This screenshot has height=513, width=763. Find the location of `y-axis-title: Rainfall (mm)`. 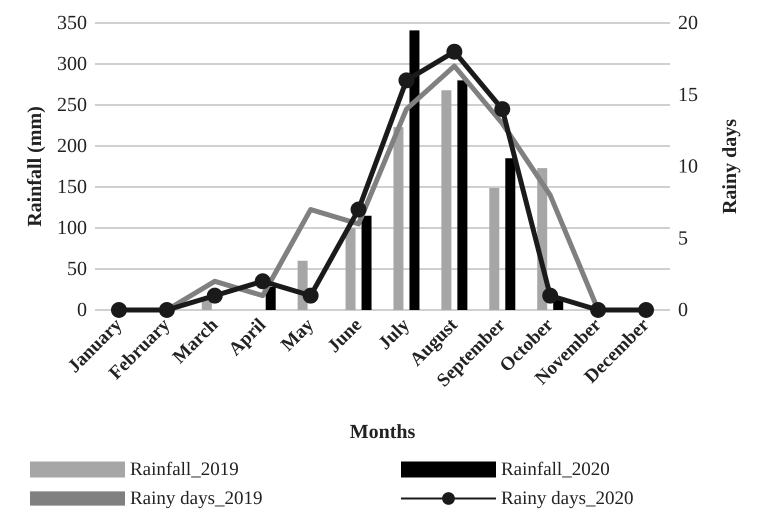

y-axis-title: Rainfall (mm) is located at coordinates (35, 166).